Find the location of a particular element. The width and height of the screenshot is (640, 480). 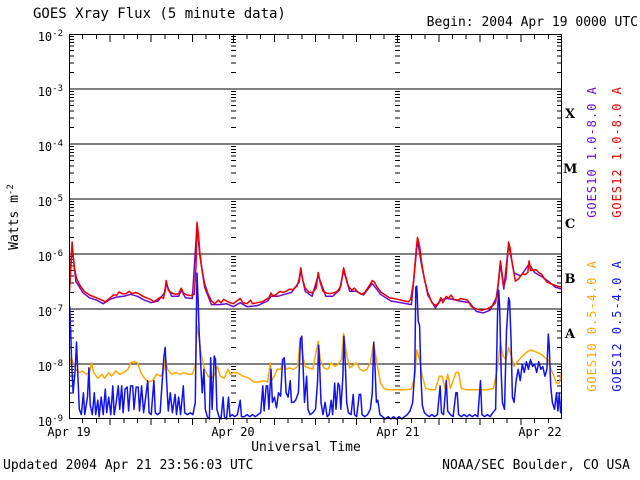

flare-class-letter-a: A is located at coordinates (570, 334).